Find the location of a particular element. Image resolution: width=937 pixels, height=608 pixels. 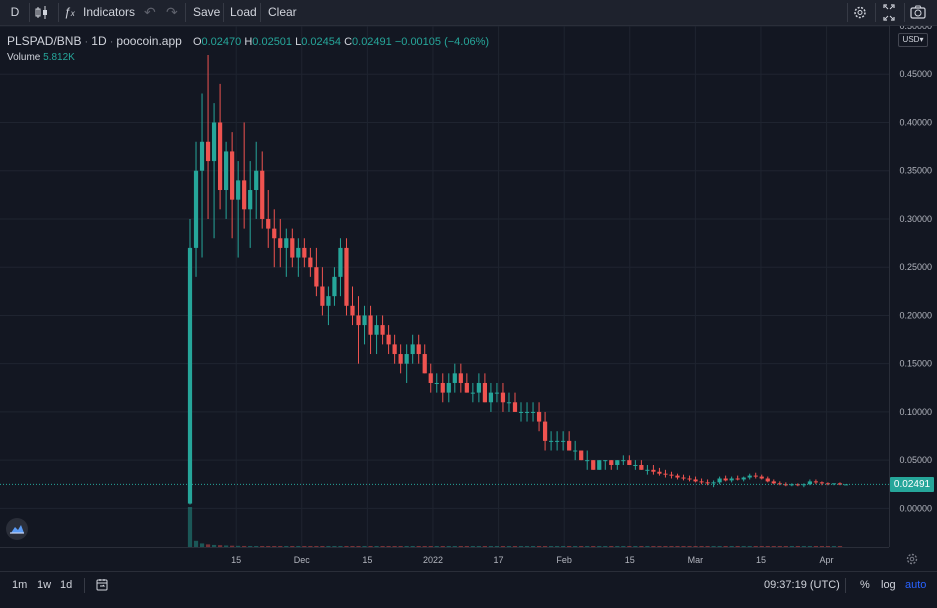

percent-toggle: % is located at coordinates (865, 585).